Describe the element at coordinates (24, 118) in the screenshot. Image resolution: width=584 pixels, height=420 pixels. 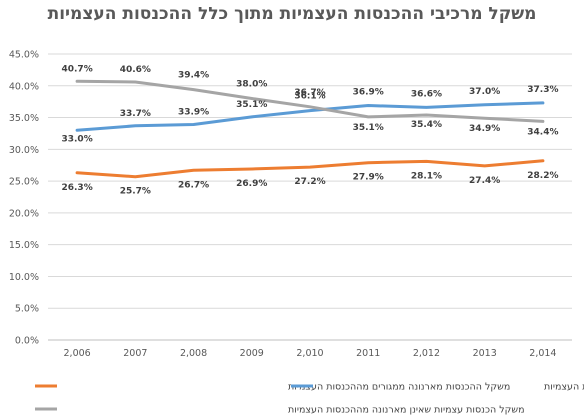
I see `y-tick-label: 35.0%` at that location.